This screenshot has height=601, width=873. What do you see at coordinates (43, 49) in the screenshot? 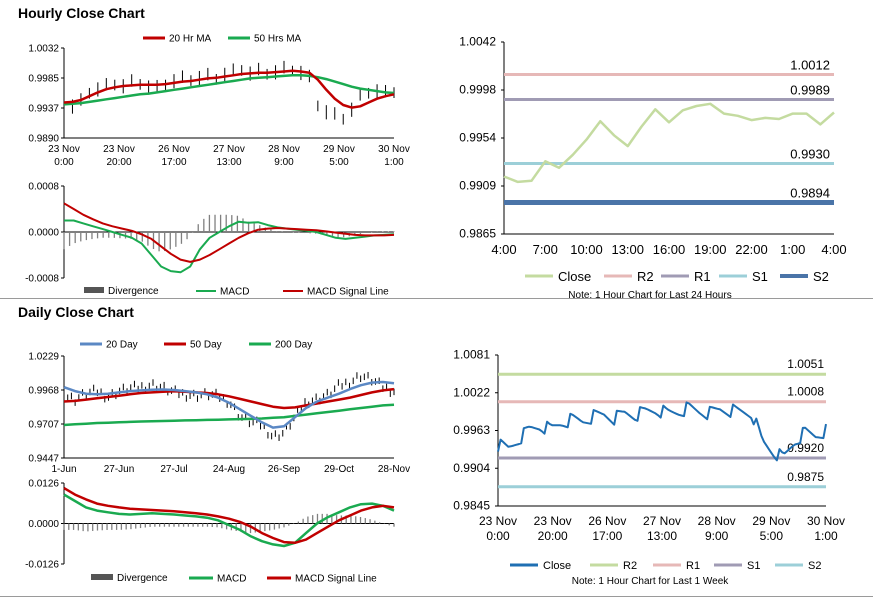
I see `hourly-price-y-tick-label: 1.0032` at bounding box center [43, 49].